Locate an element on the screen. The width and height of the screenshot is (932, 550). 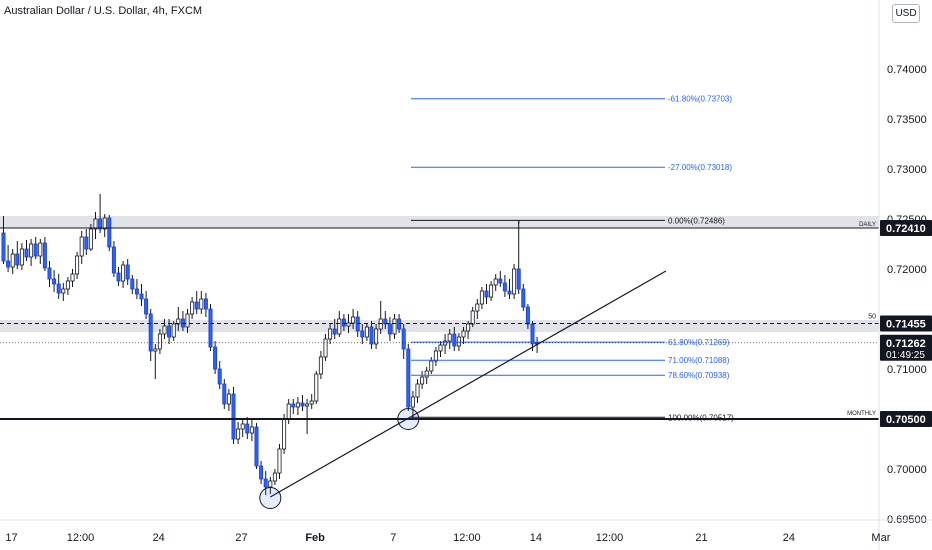
daily-level-tag: DAILY is located at coordinates (867, 225).